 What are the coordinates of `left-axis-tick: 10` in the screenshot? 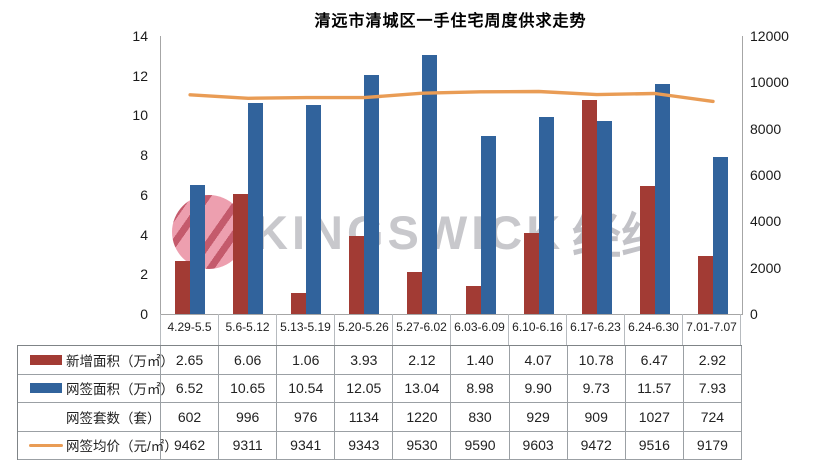 It's located at (140, 115).